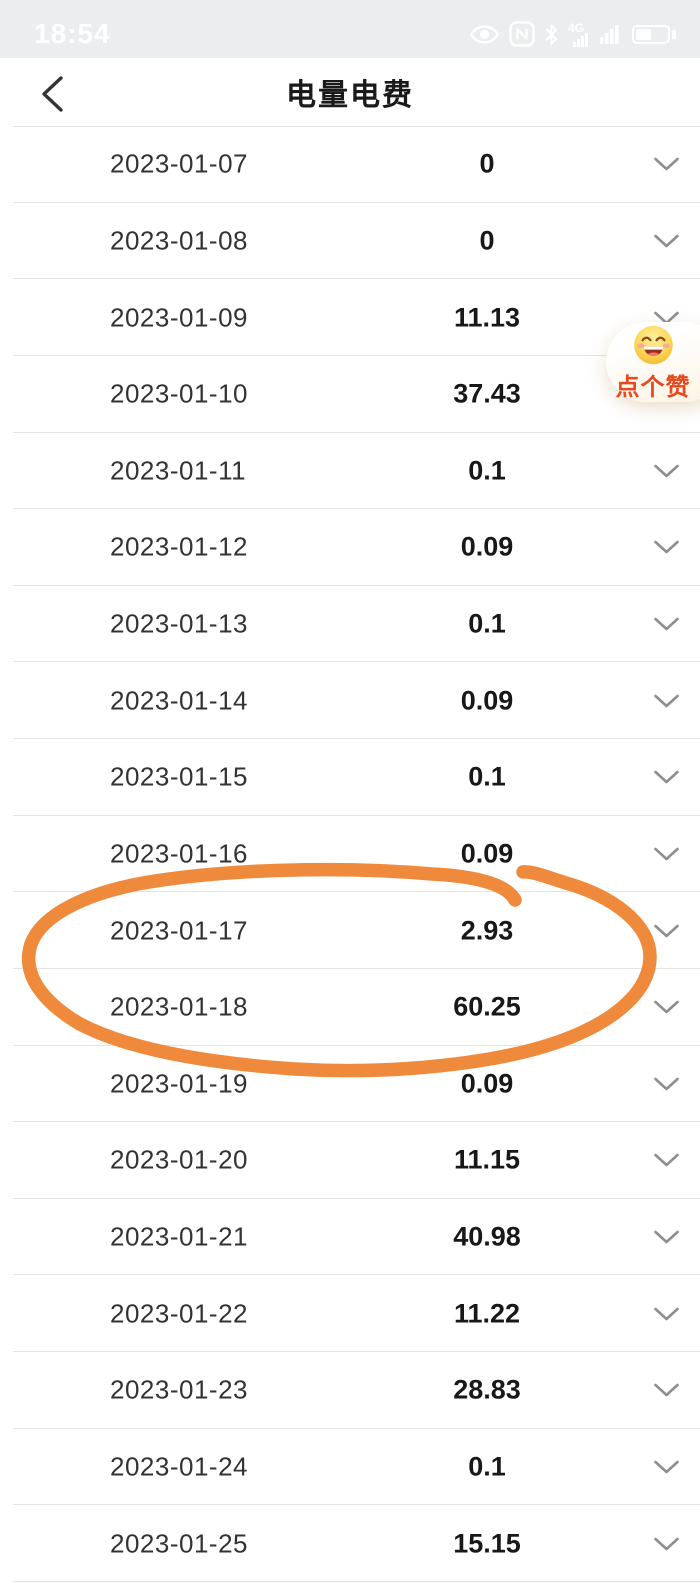 The height and width of the screenshot is (1582, 700). Describe the element at coordinates (179, 546) in the screenshot. I see `row-date: 2023-01-12` at that location.